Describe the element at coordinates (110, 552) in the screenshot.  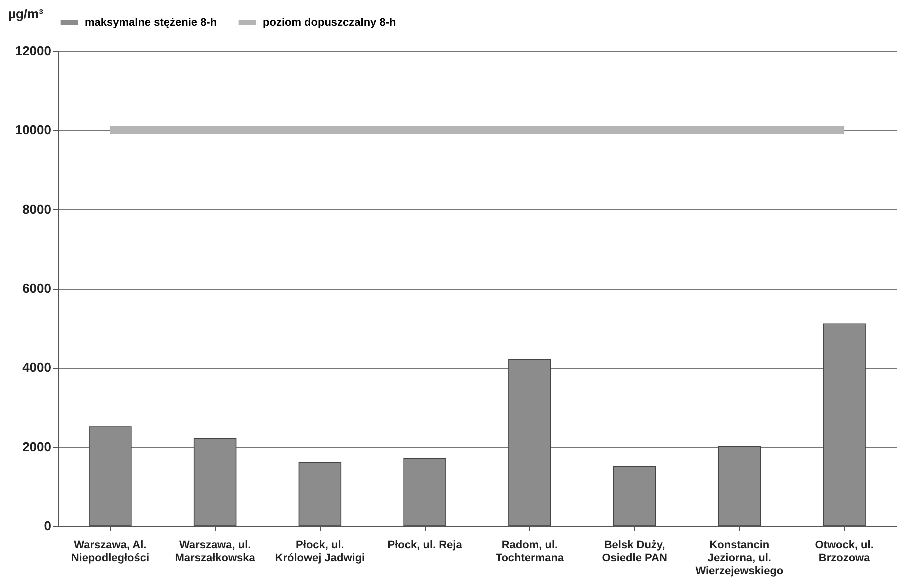
I see `x-tick-label: Warszawa, Al. Niepodległości` at that location.